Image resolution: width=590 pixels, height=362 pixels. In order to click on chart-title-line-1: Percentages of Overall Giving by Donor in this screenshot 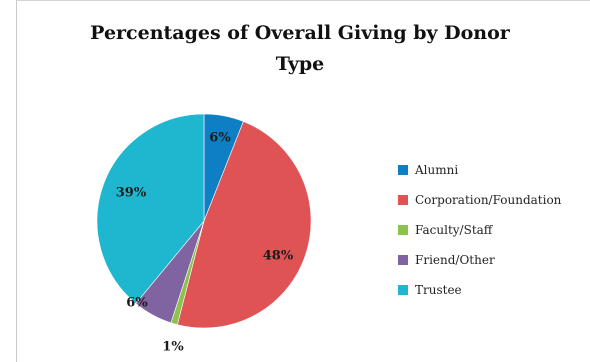, I will do `click(300, 33)`.